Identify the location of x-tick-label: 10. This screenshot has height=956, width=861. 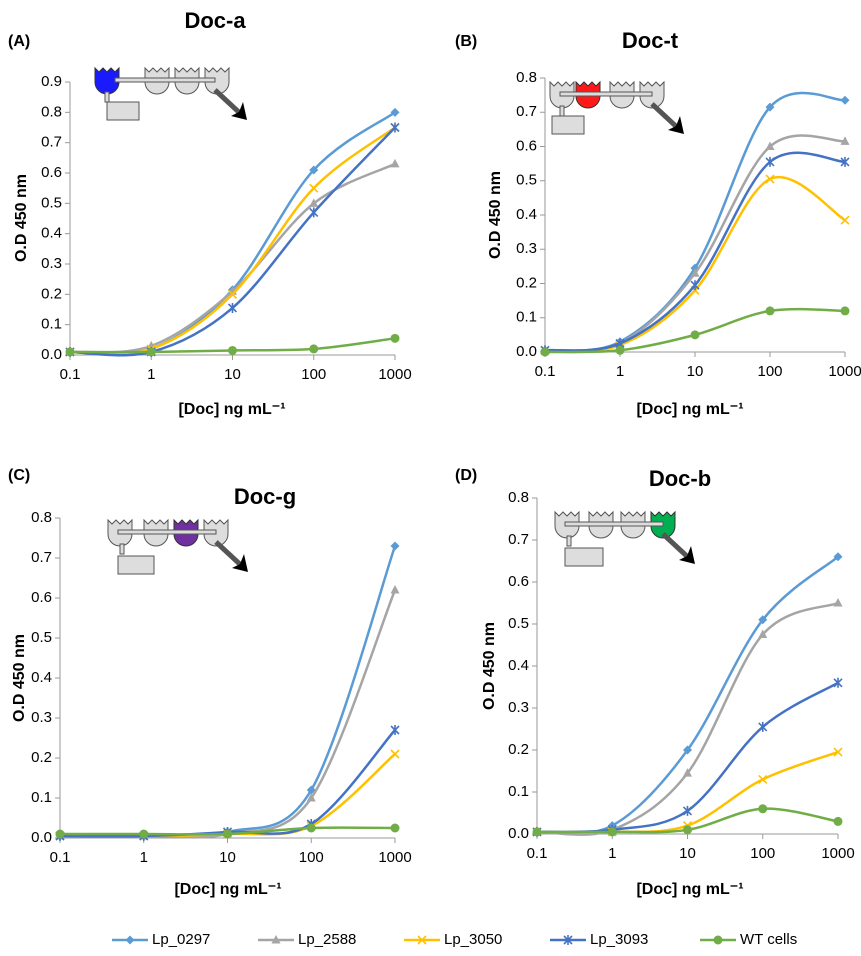
(687, 853).